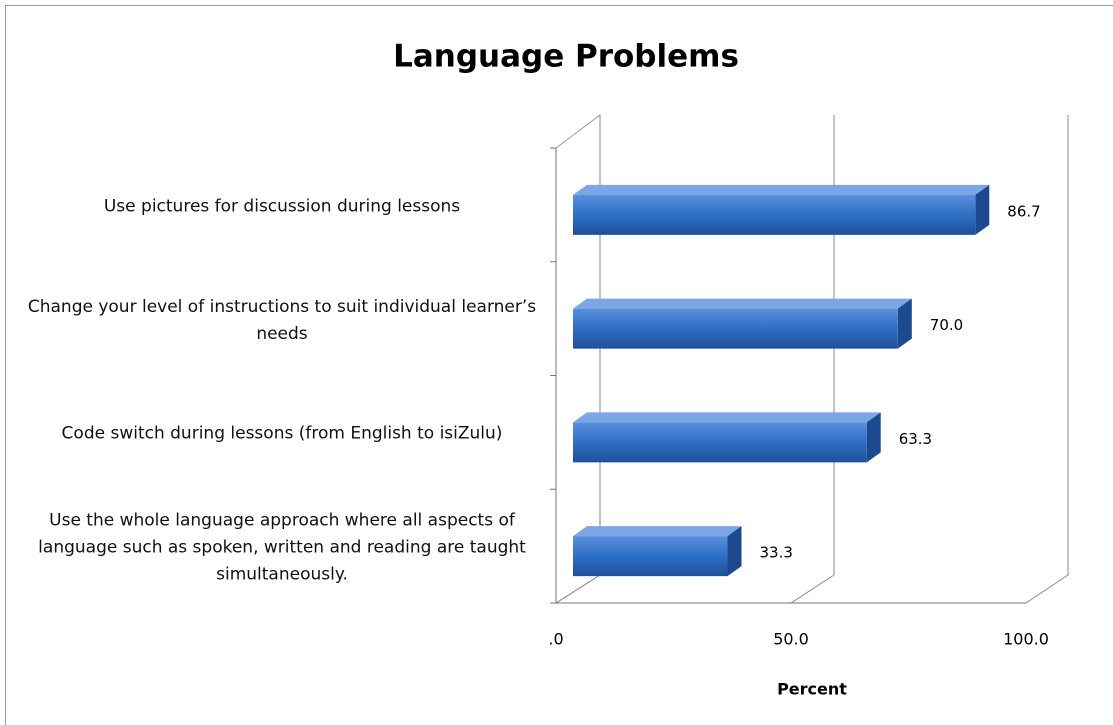 The height and width of the screenshot is (725, 1113). Describe the element at coordinates (555, 639) in the screenshot. I see `x-tick-label: .0` at that location.